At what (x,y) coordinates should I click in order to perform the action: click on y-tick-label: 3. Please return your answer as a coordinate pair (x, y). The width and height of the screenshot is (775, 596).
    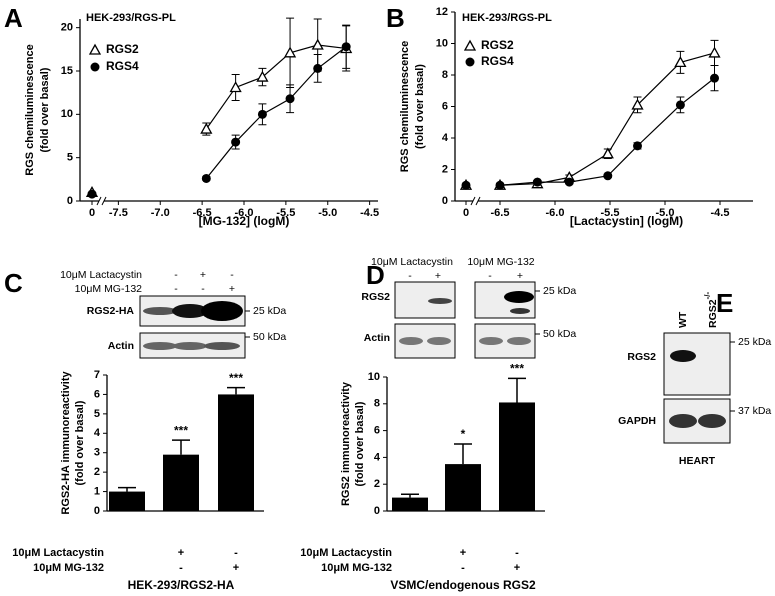
    Looking at the image, I should click on (97, 453).